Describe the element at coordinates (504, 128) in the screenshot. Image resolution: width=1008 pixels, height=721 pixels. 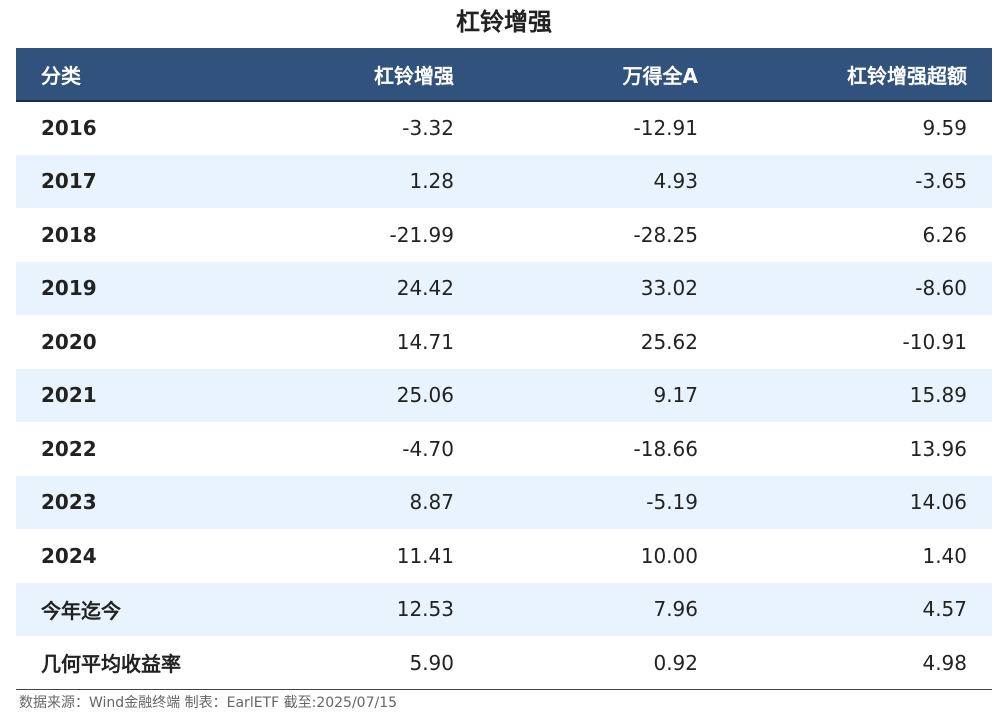
I see `table-row: 2016 -3.32 -12.91 9.59` at that location.